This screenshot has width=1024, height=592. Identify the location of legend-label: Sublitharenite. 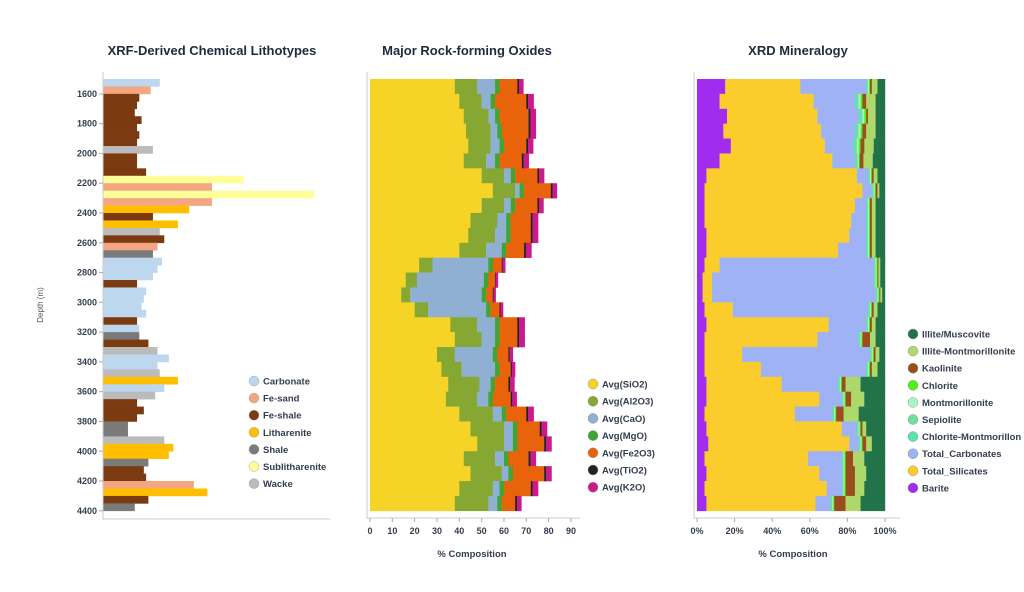
(294, 467).